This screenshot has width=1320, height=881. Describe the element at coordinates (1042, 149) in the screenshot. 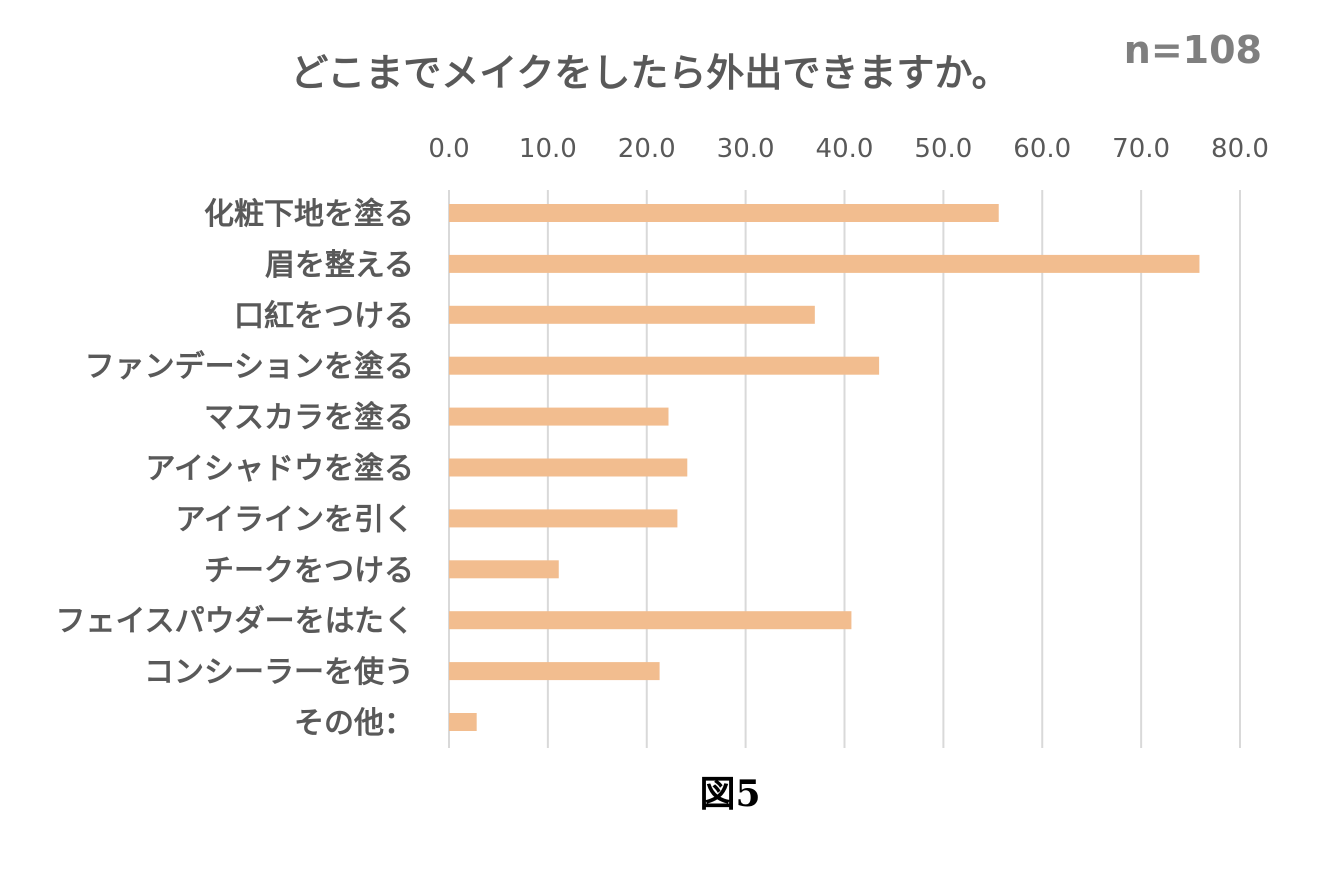

I see `x-tick-label: 60.0` at that location.